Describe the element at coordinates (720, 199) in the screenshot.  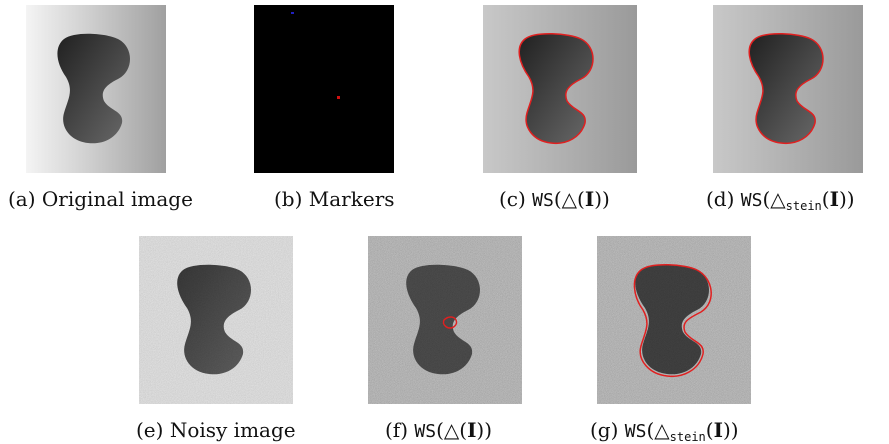
I see `caption-d-label: (d)` at that location.